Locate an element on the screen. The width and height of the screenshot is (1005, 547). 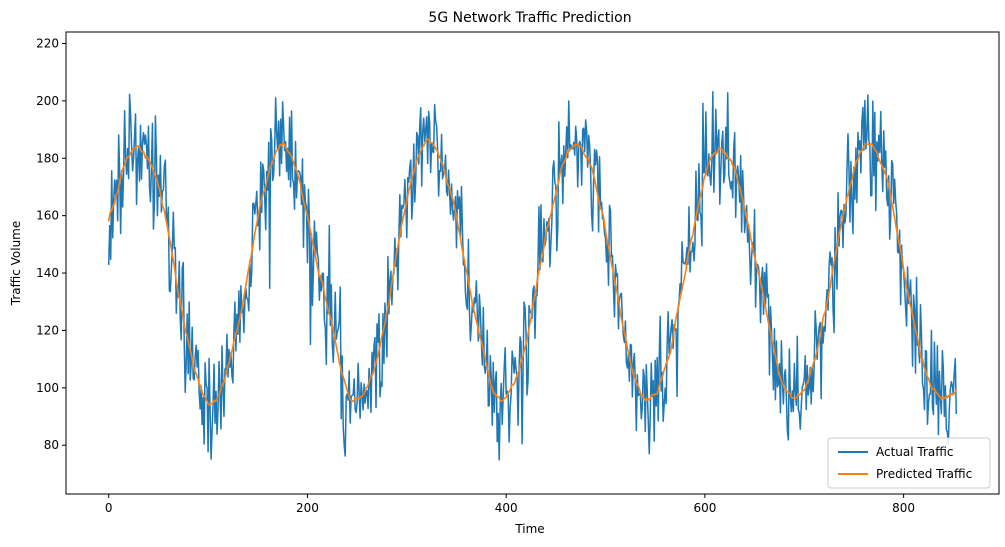
y-tick-label: 220 is located at coordinates (47, 43).